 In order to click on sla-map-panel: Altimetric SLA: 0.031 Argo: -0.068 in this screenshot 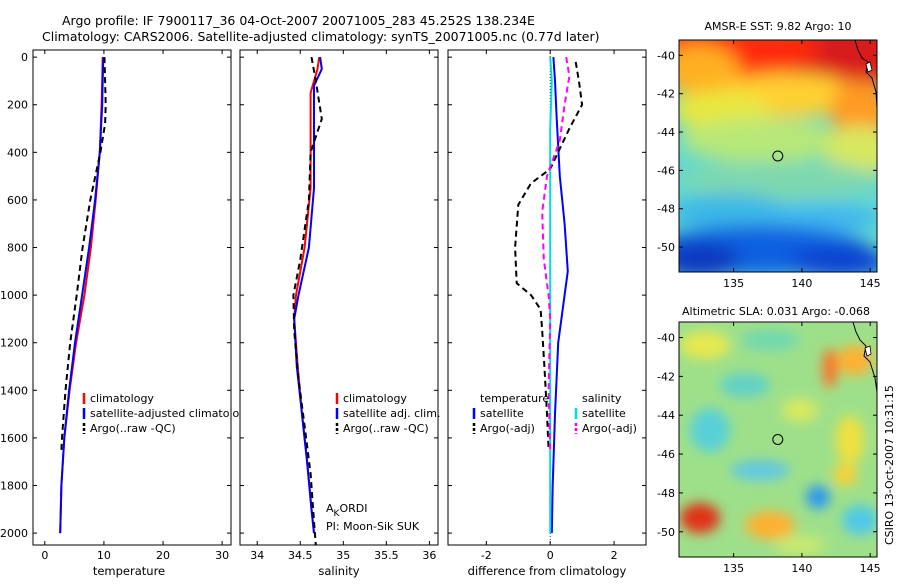, I will do `click(769, 440)`.